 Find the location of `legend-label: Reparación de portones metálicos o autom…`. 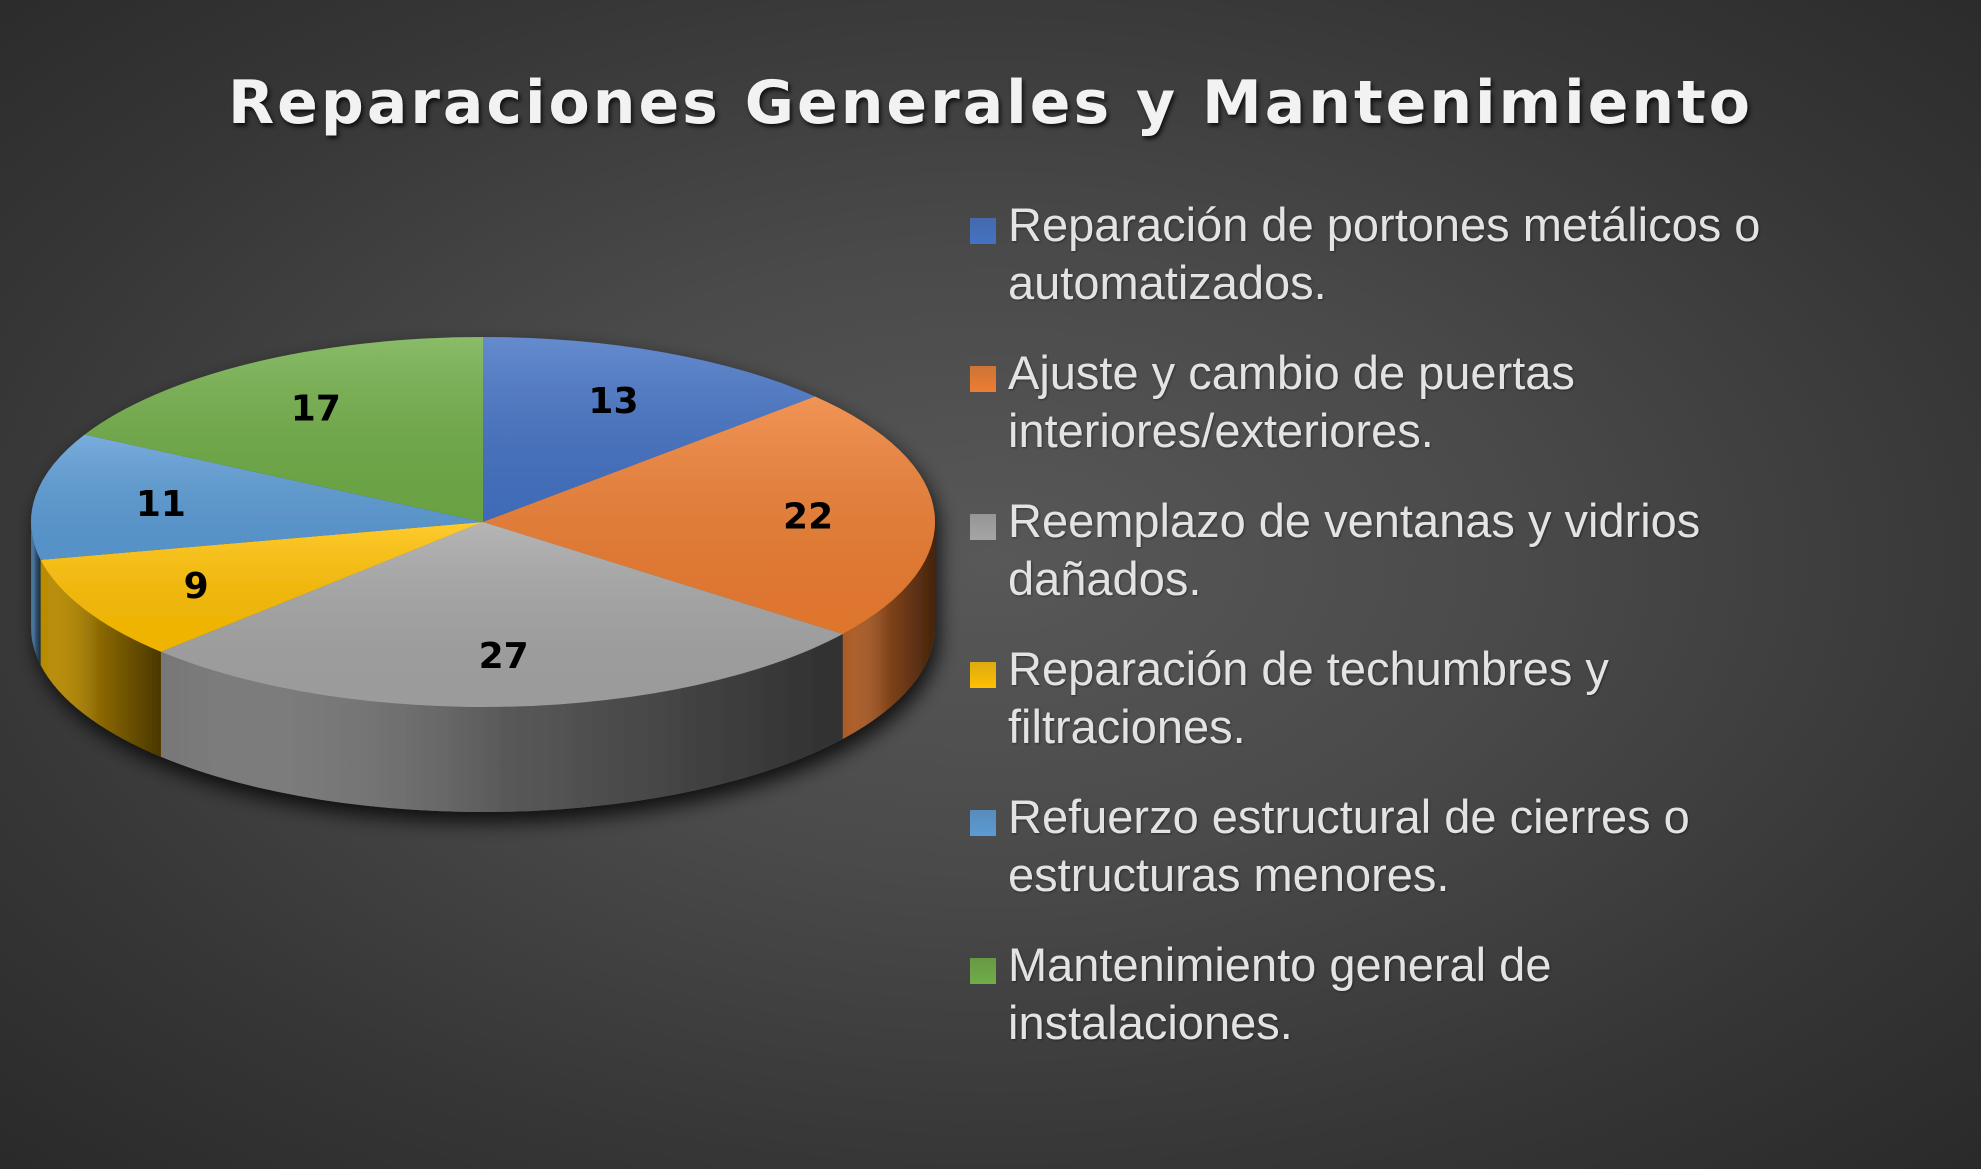

legend-label: Reparación de portones metálicos o autom… is located at coordinates (1384, 253).